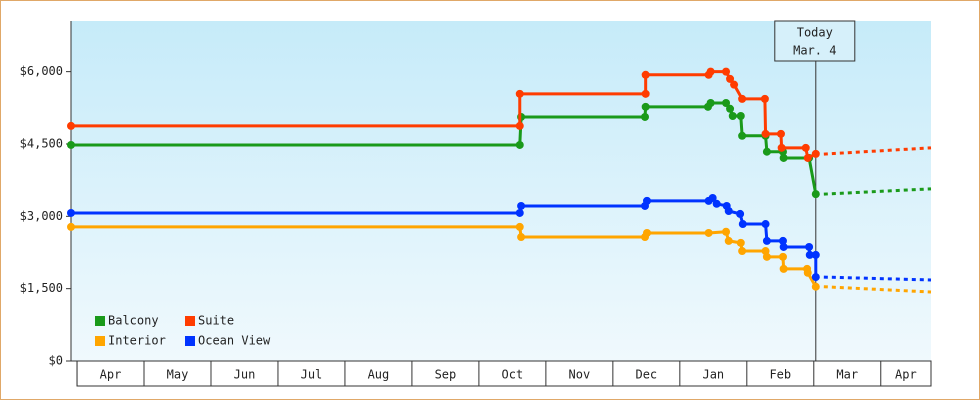 Image resolution: width=980 pixels, height=400 pixels. Describe the element at coordinates (137, 341) in the screenshot. I see `legend-label: Interior` at that location.